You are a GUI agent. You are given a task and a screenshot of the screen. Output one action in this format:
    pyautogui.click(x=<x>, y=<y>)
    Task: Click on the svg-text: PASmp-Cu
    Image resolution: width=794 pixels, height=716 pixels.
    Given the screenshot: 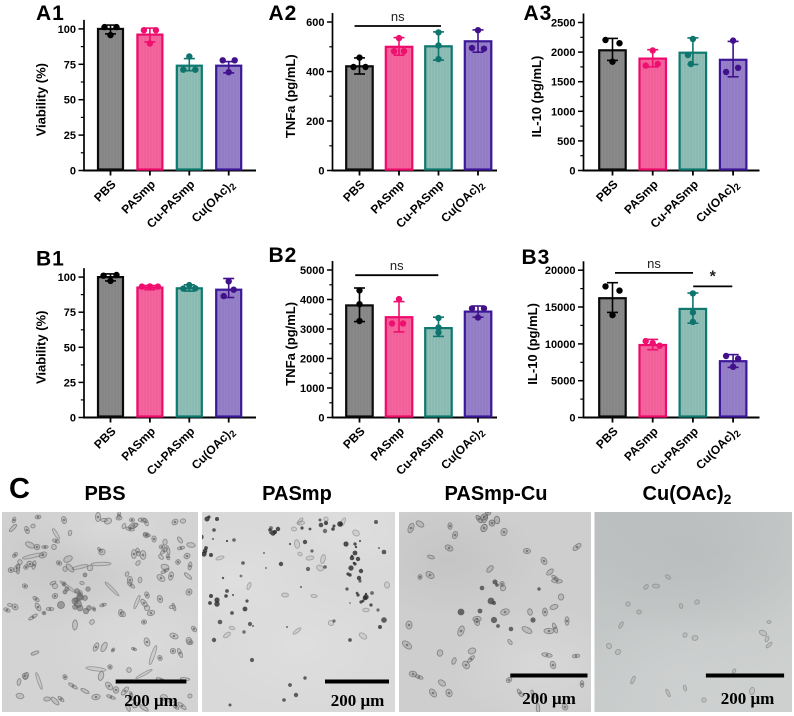 What is the action you would take?
    pyautogui.click(x=496, y=494)
    